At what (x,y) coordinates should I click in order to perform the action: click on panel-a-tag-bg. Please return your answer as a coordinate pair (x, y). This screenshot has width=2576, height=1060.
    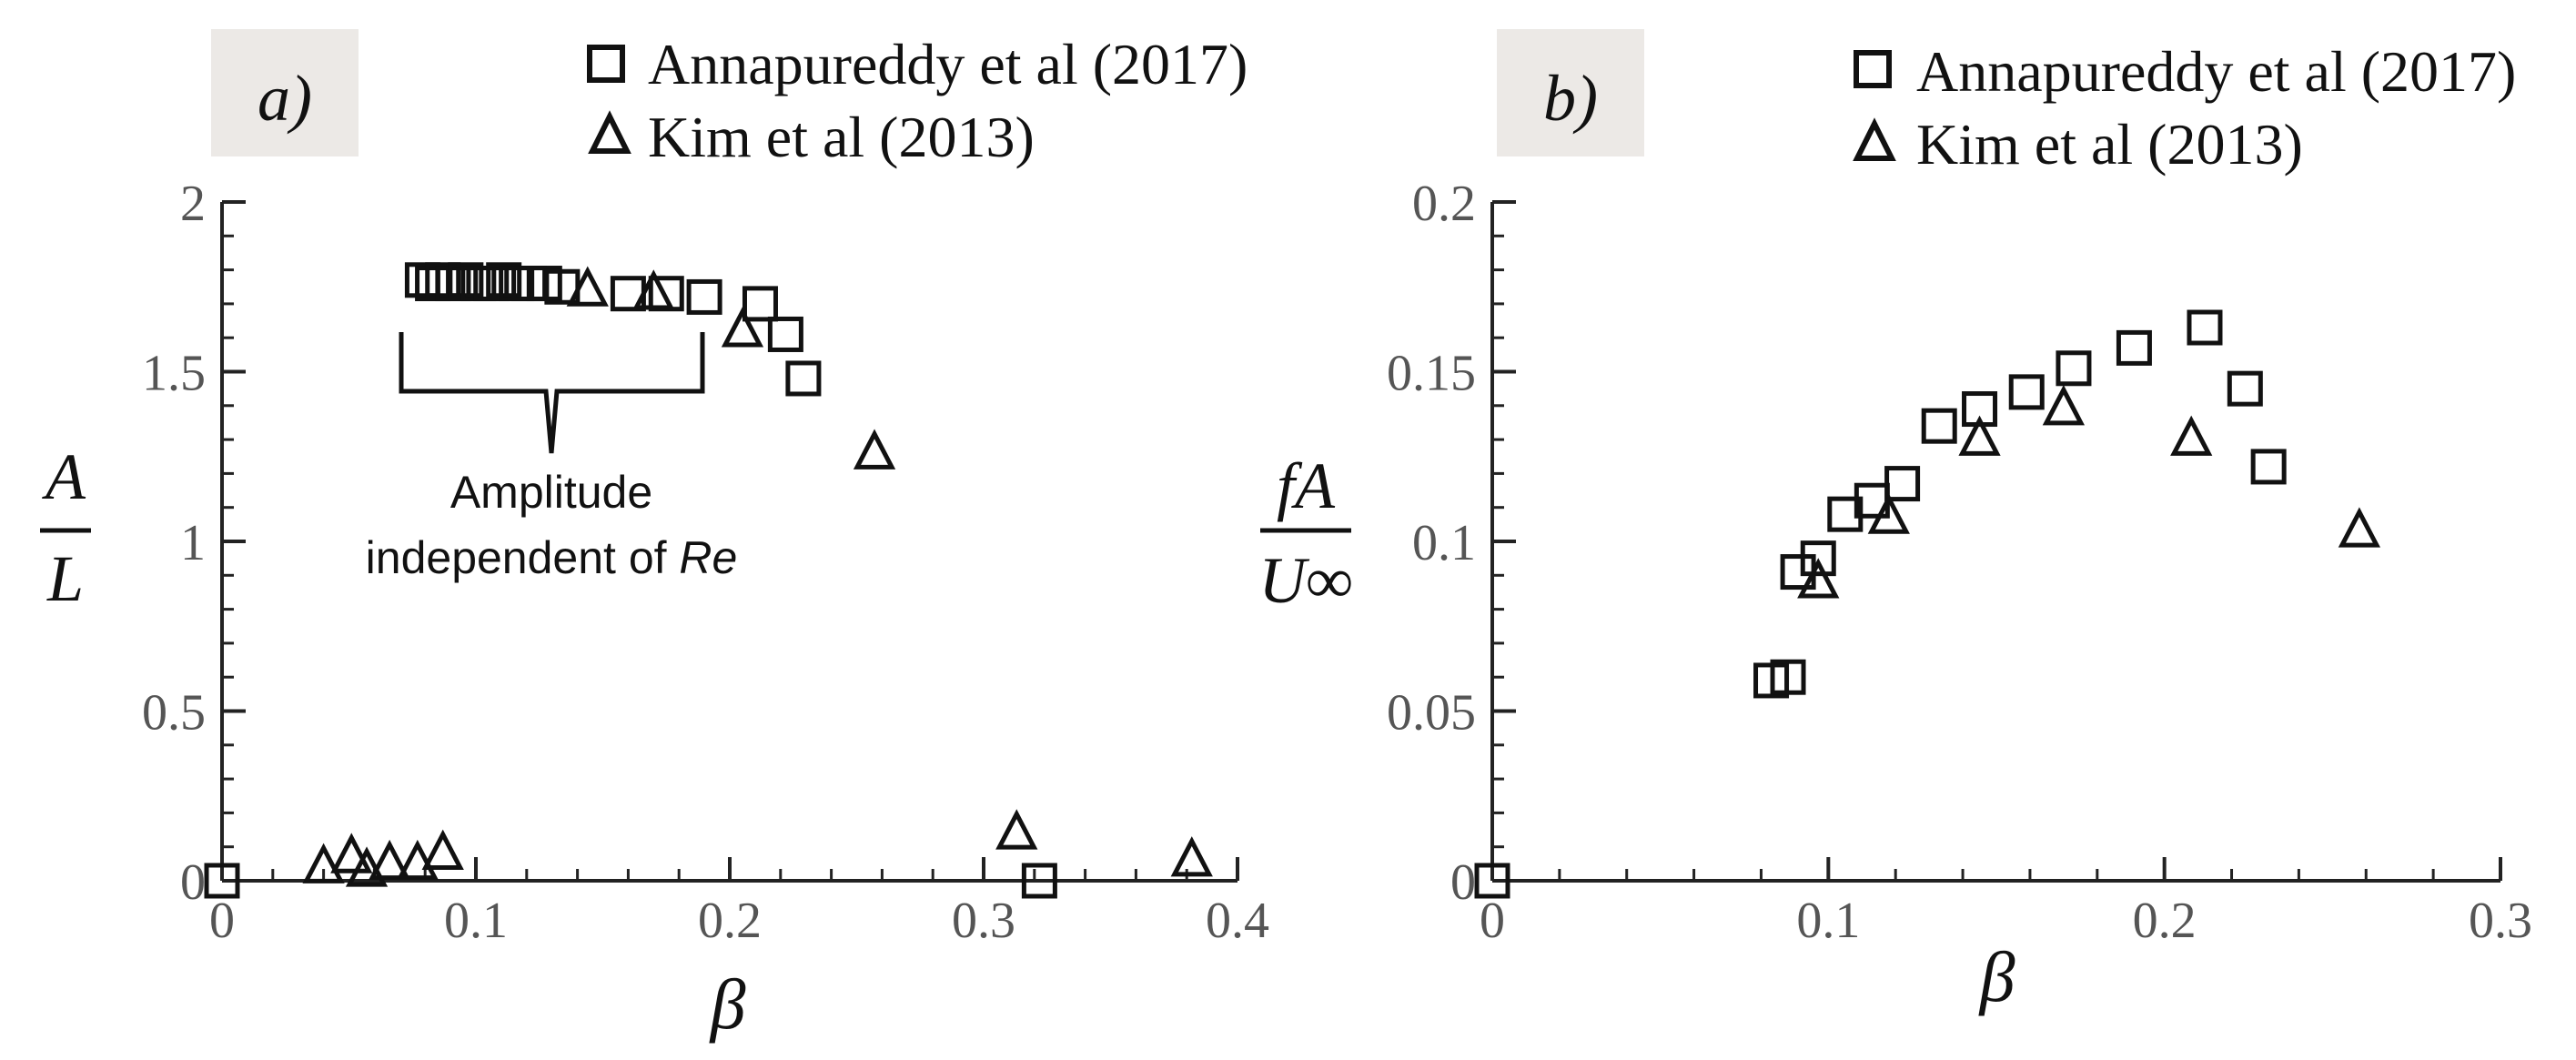
    Looking at the image, I should click on (285, 92).